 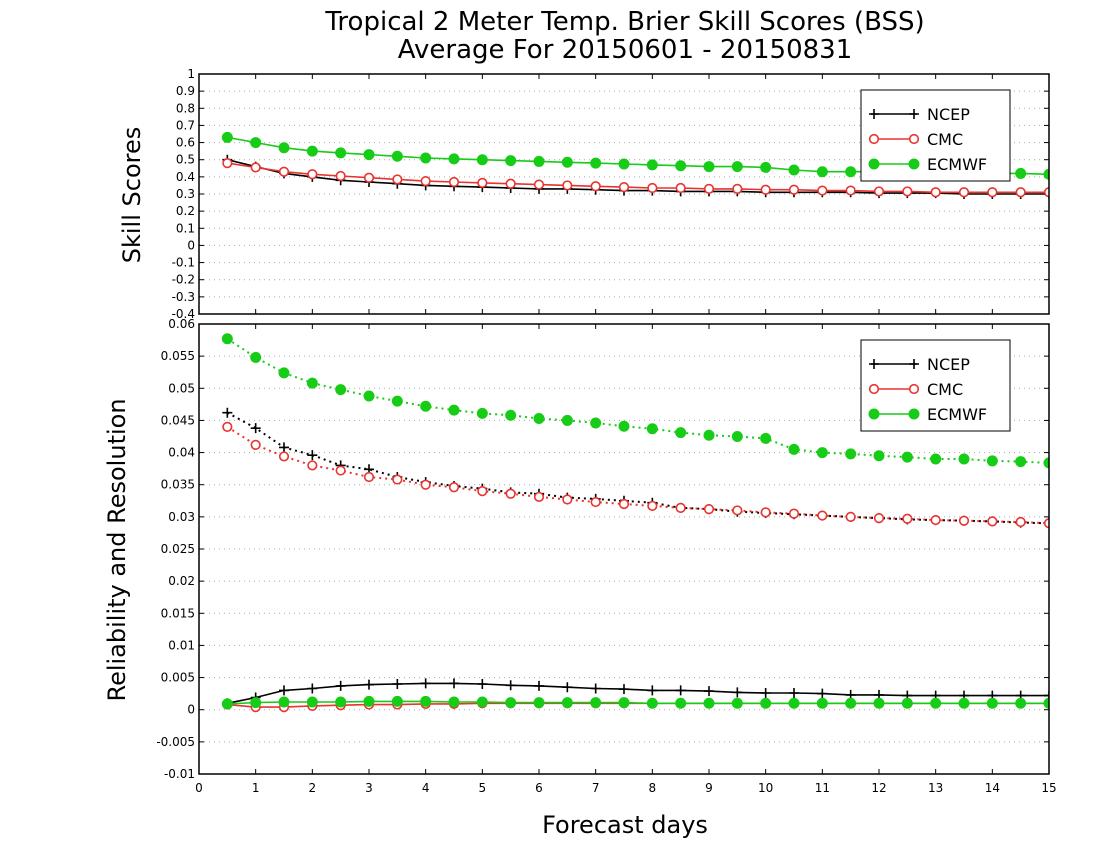 What do you see at coordinates (957, 414) in the screenshot?
I see `bottom-legend-label-ecmwf: ECMWF` at bounding box center [957, 414].